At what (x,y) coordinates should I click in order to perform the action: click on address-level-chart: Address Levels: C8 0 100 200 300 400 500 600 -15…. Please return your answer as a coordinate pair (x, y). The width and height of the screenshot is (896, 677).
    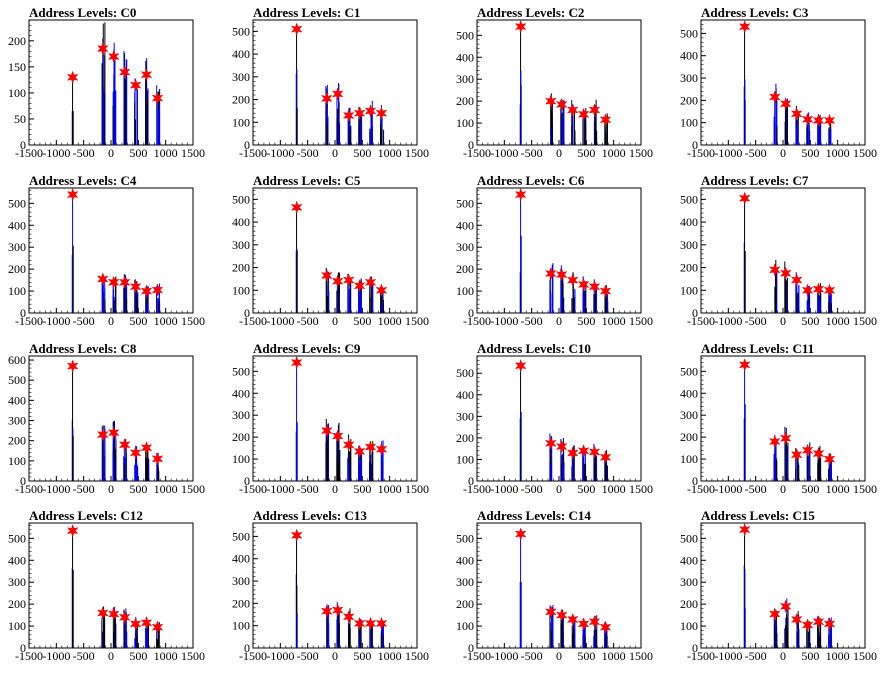
    Looking at the image, I should click on (106, 418).